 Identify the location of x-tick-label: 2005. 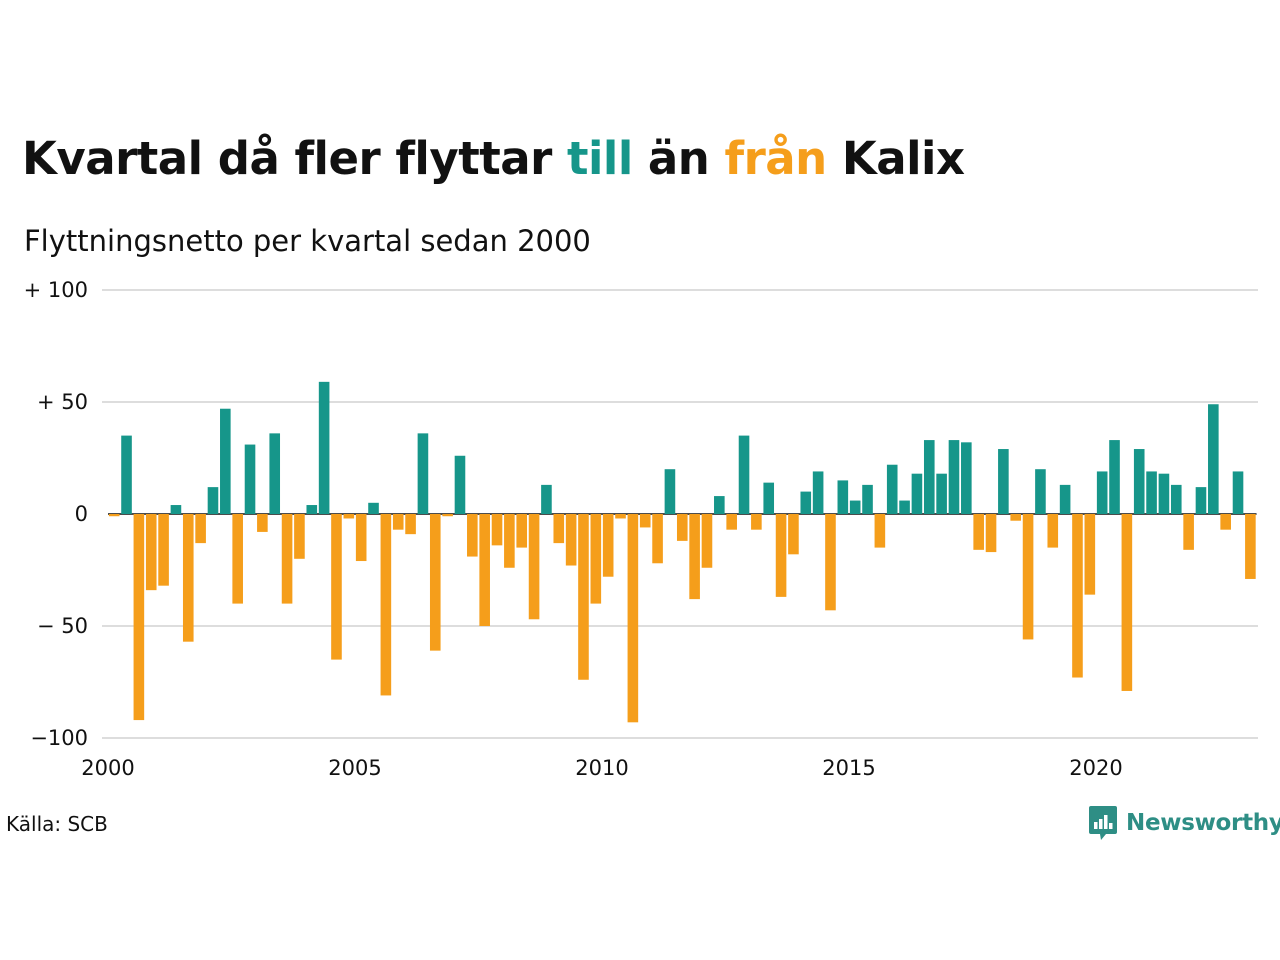
(354, 768).